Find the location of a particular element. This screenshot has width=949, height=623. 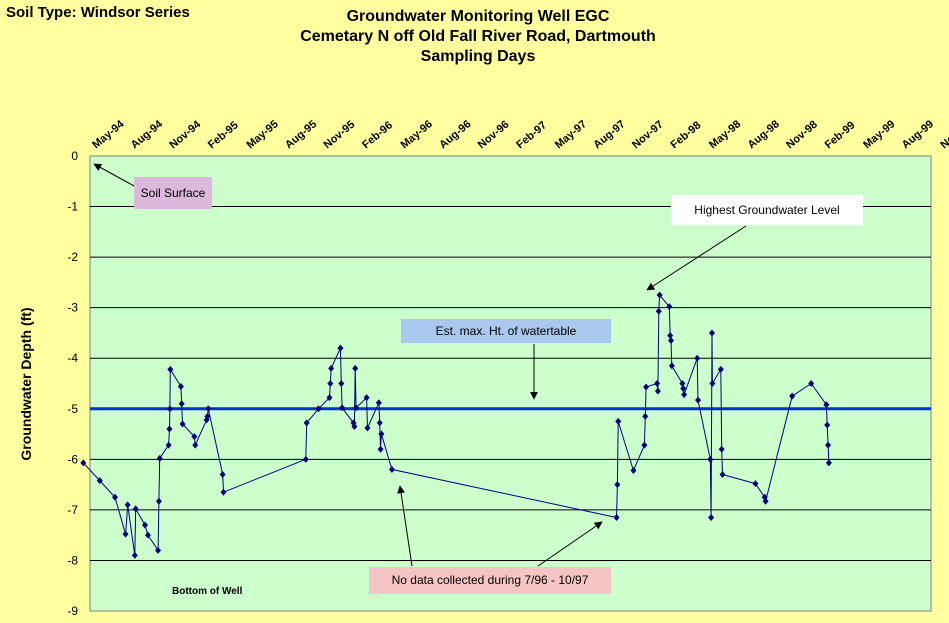

x-tick-label: Nov-99 is located at coordinates (943, 135).